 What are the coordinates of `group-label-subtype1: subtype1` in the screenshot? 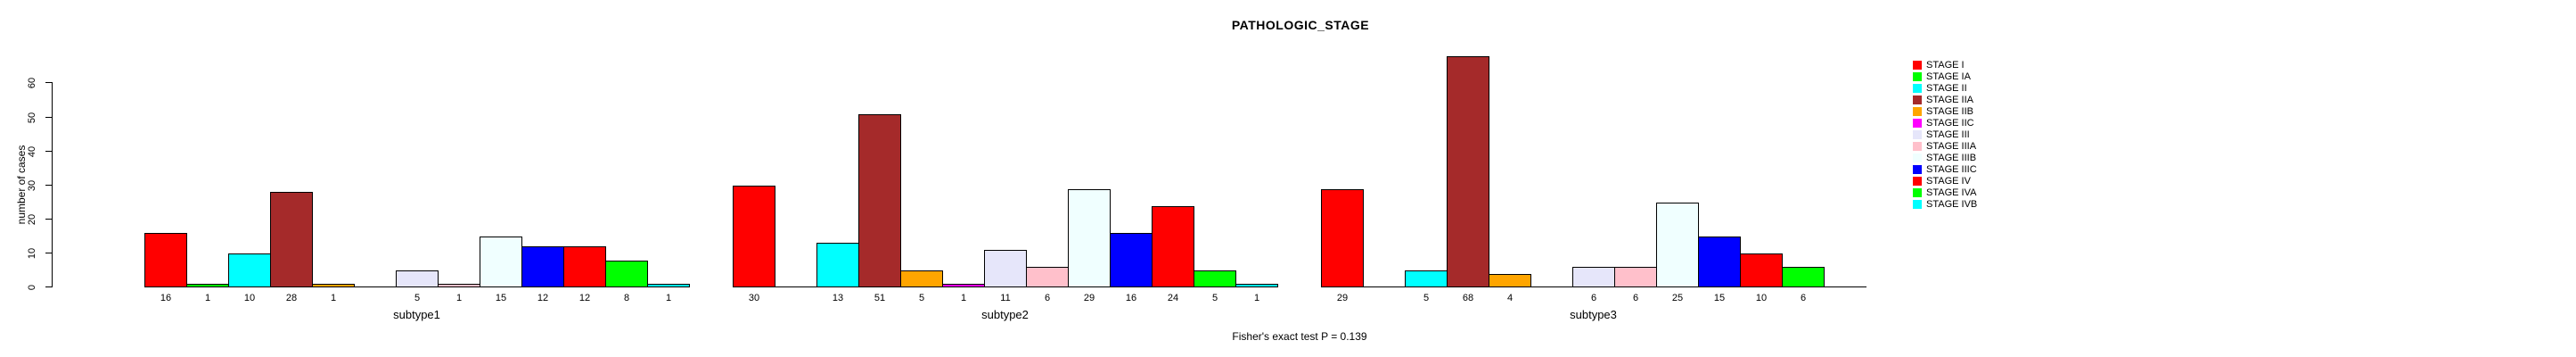 It's located at (416, 314).